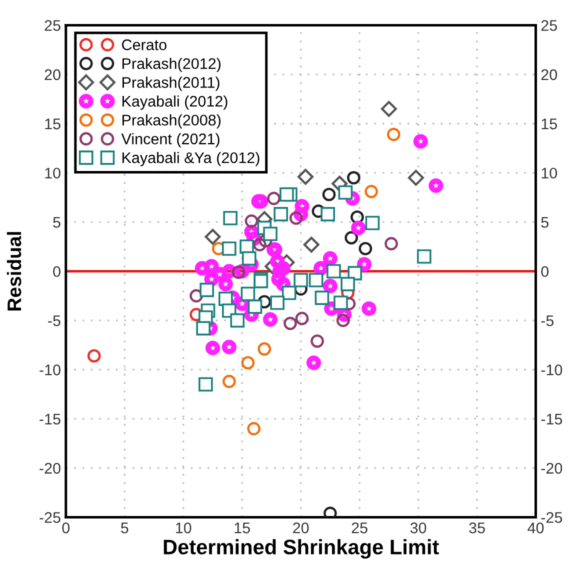 The image size is (573, 561). Describe the element at coordinates (536, 528) in the screenshot. I see `x-tick-label: 40` at that location.